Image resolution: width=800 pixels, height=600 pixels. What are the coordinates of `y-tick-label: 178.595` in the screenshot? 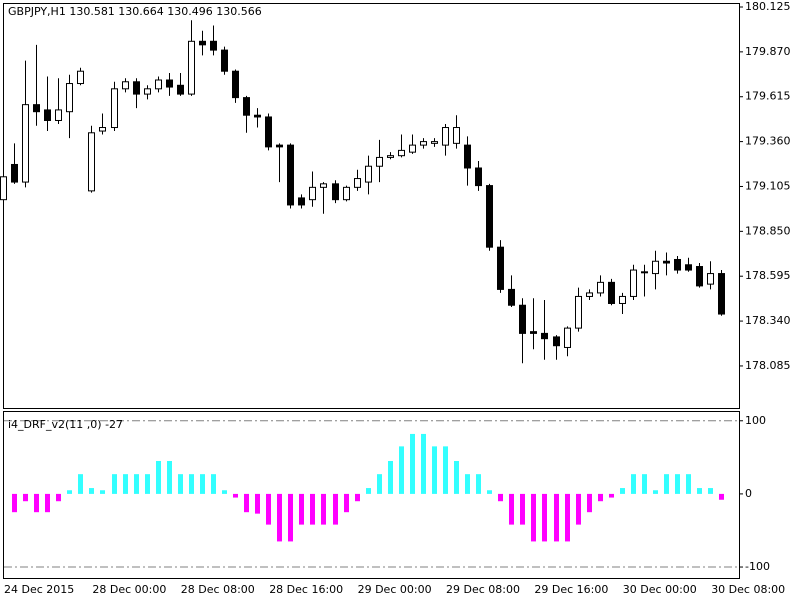 It's located at (768, 275).